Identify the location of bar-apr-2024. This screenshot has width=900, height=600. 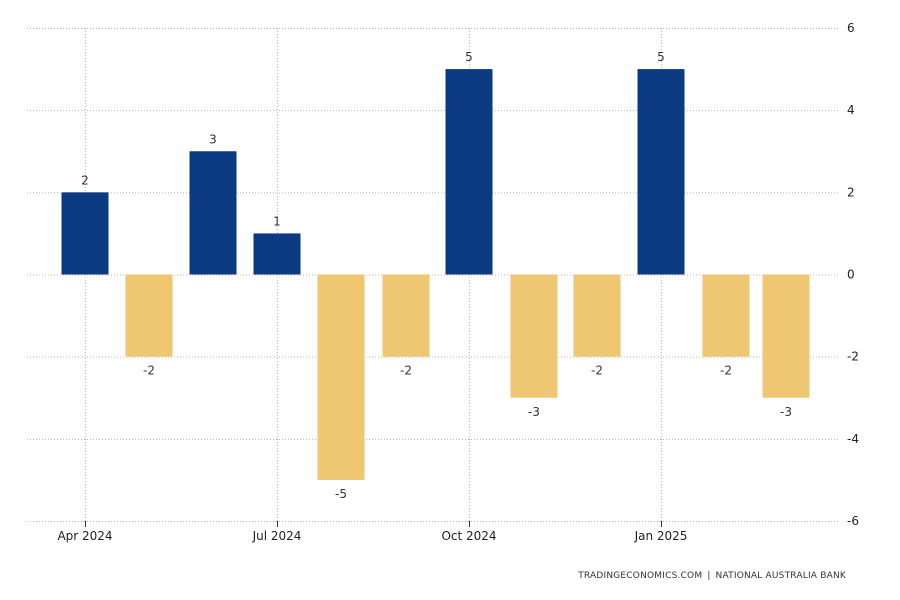
(85, 233).